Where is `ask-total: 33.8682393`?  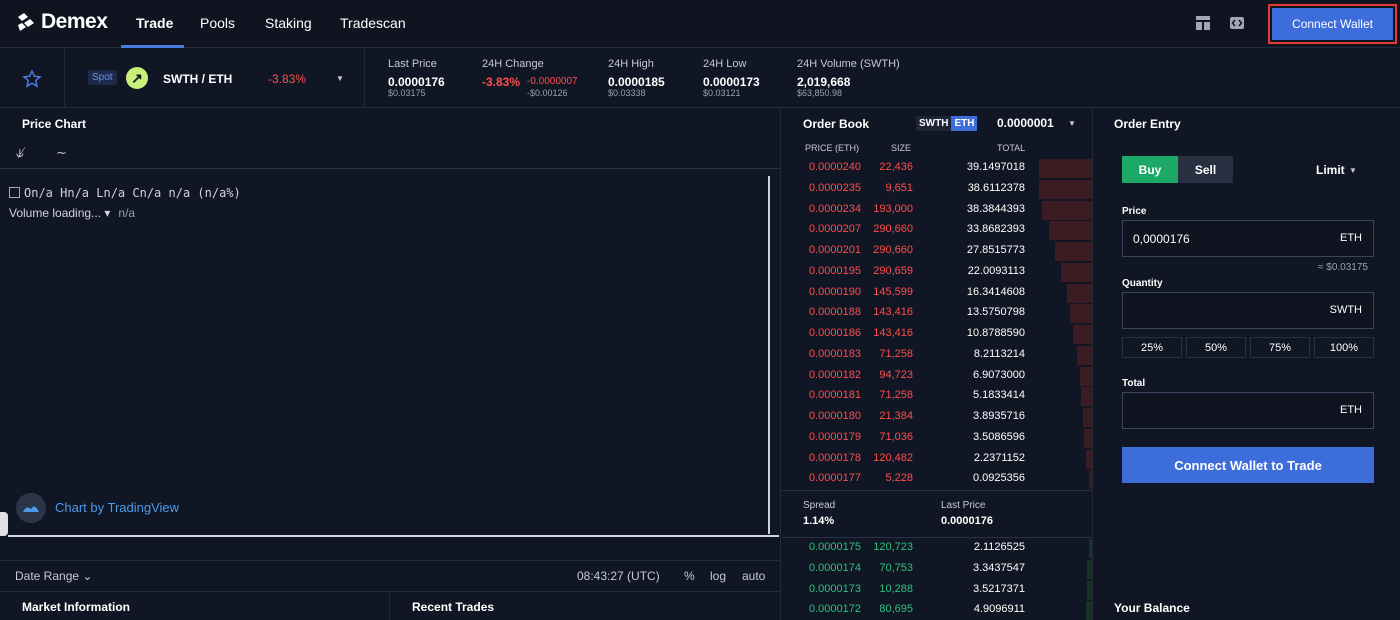 ask-total: 33.8682393 is located at coordinates (995, 229).